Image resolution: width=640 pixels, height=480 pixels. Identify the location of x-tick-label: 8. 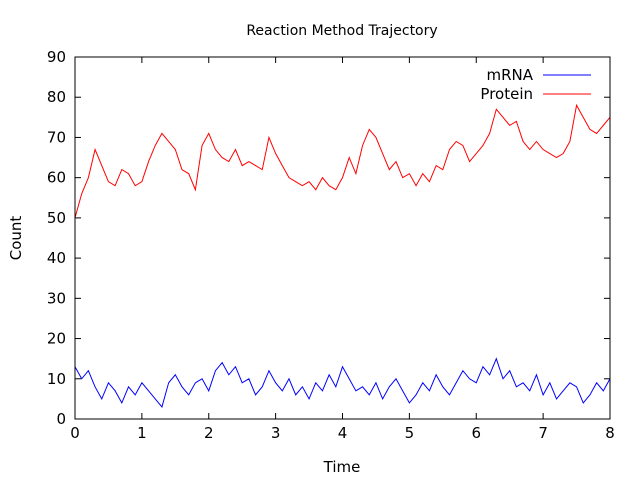
(610, 433).